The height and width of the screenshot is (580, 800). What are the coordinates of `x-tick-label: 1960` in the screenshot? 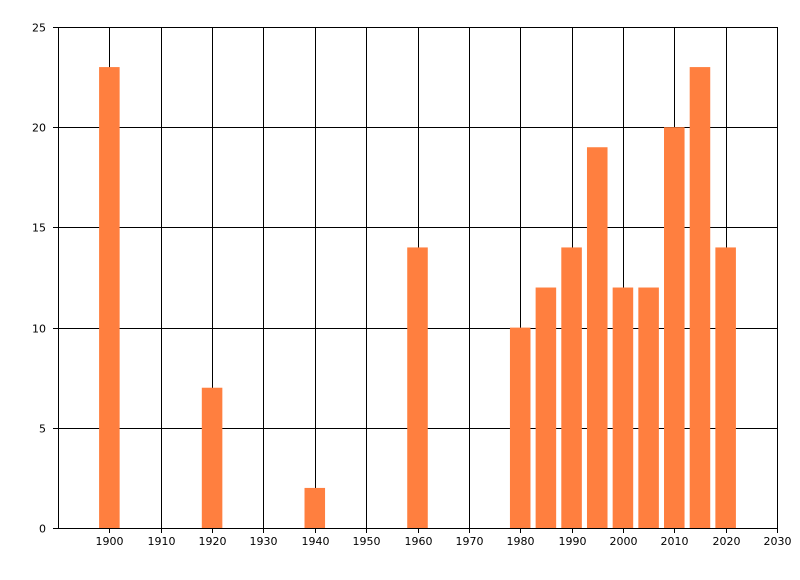 It's located at (419, 541).